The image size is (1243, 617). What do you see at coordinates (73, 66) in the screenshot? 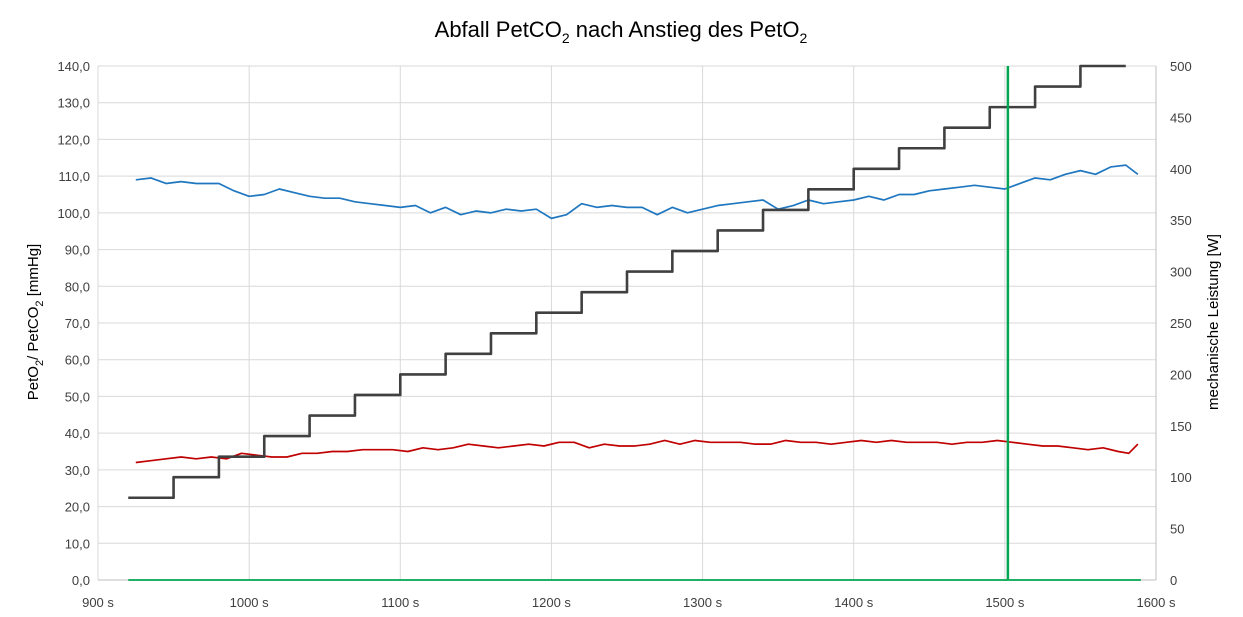
I see `y-left-tick-label: 140,0` at bounding box center [73, 66].